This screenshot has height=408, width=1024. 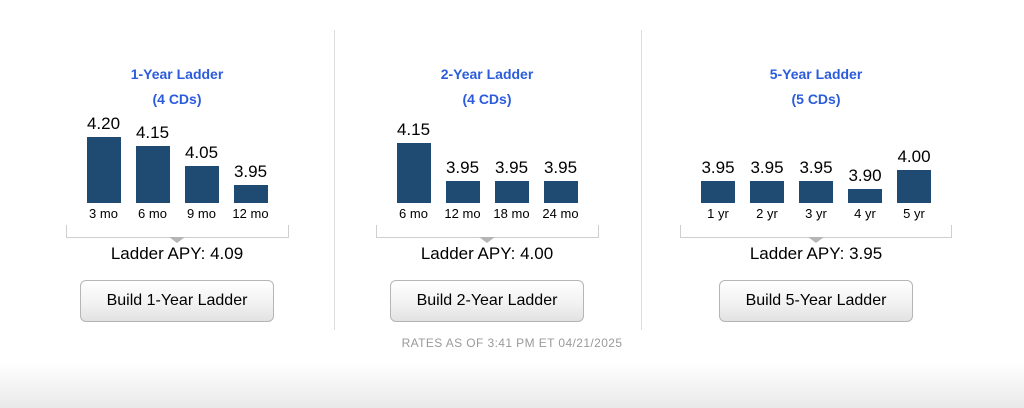 I want to click on bottom-fade, so click(x=512, y=385).